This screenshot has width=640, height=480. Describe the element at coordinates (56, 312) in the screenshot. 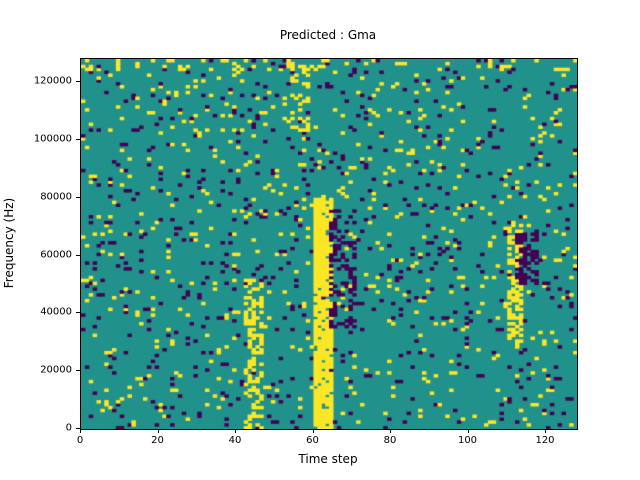

I see `y-tick-label: 40000` at that location.